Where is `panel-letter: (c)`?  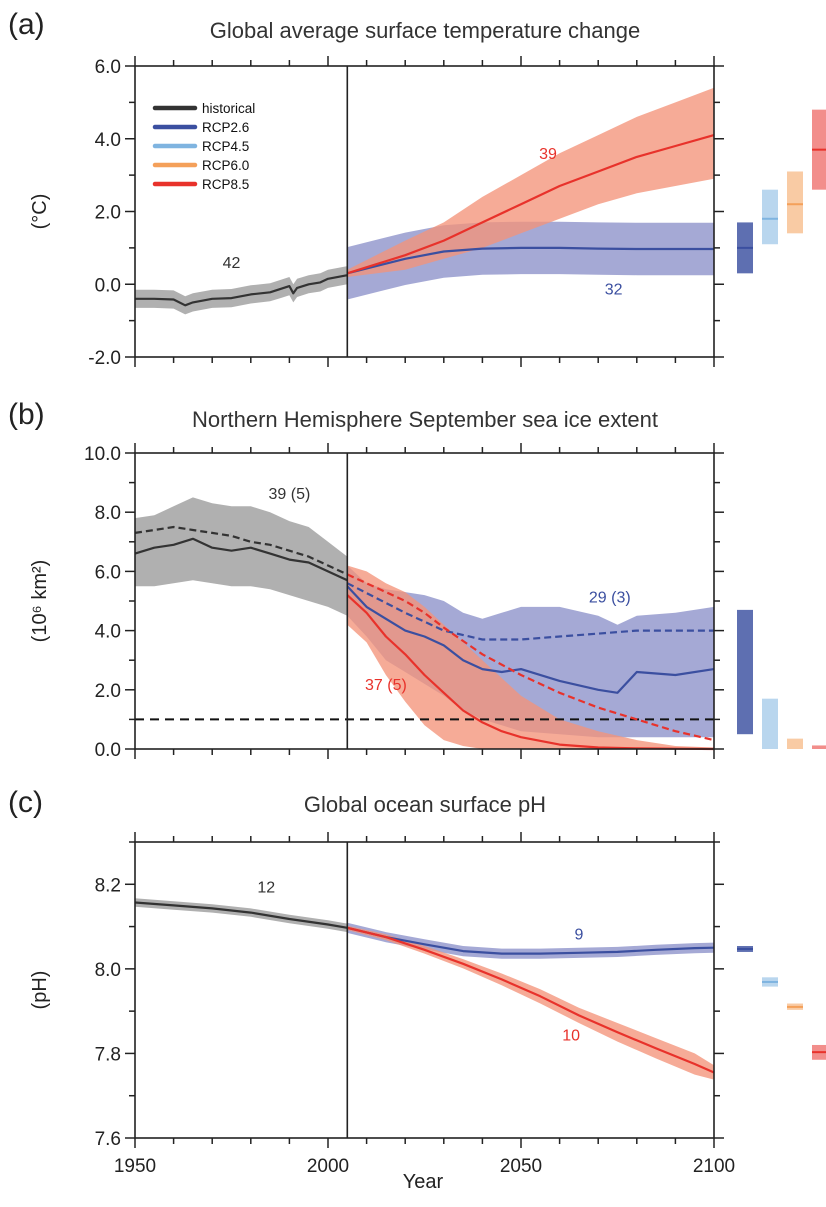
panel-letter: (c) is located at coordinates (25, 802).